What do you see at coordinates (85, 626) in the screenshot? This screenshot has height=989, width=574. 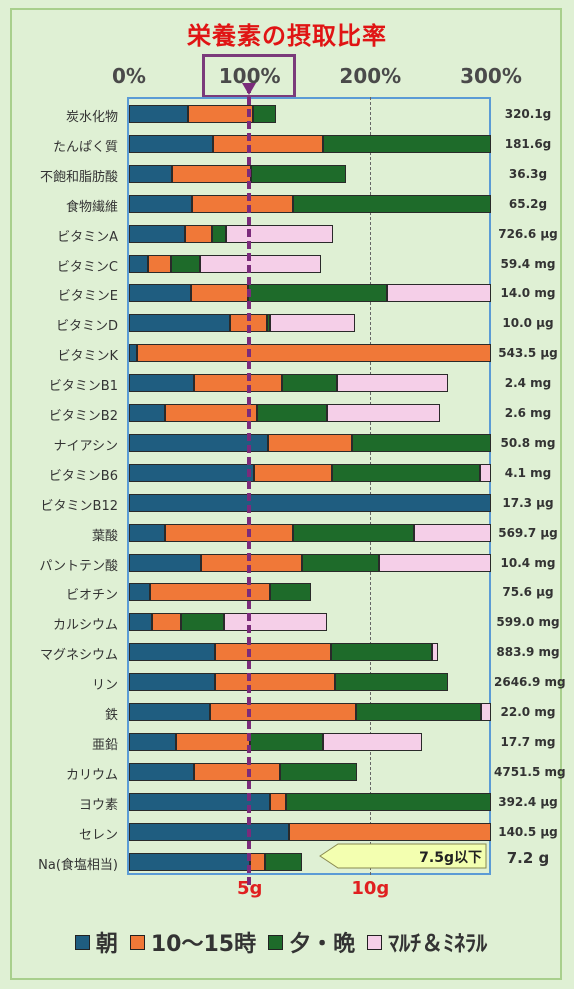 I see `row-label: カルシウム` at bounding box center [85, 626].